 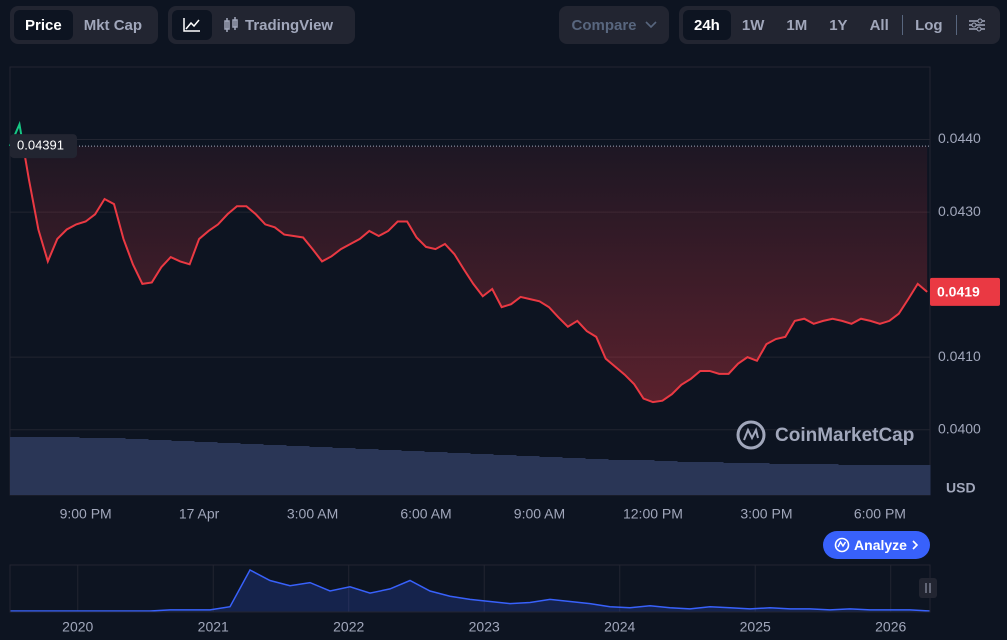 What do you see at coordinates (539, 514) in the screenshot?
I see `x-tick-label: 9:00 AM` at bounding box center [539, 514].